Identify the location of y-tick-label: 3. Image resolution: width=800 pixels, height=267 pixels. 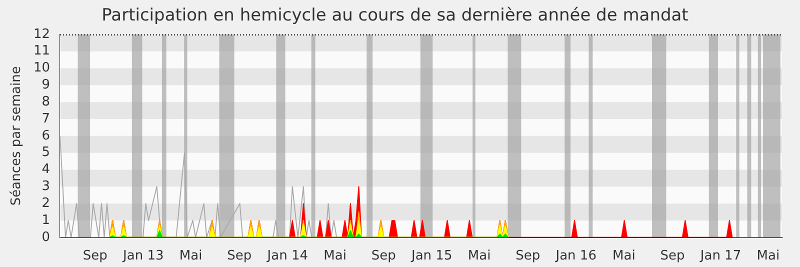
(46, 186).